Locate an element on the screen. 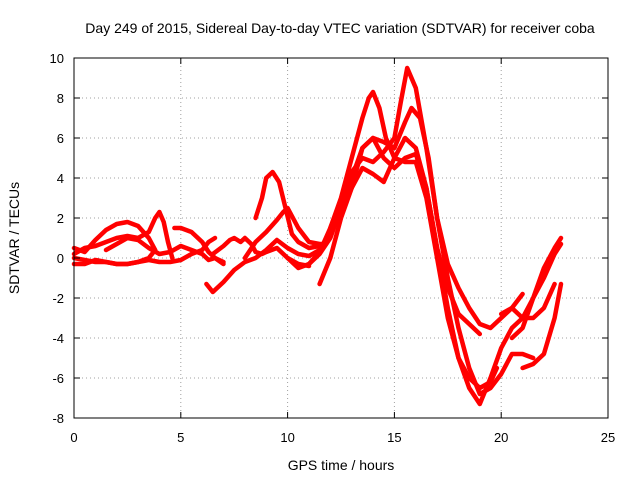  x-tick-label: 10 is located at coordinates (287, 437).